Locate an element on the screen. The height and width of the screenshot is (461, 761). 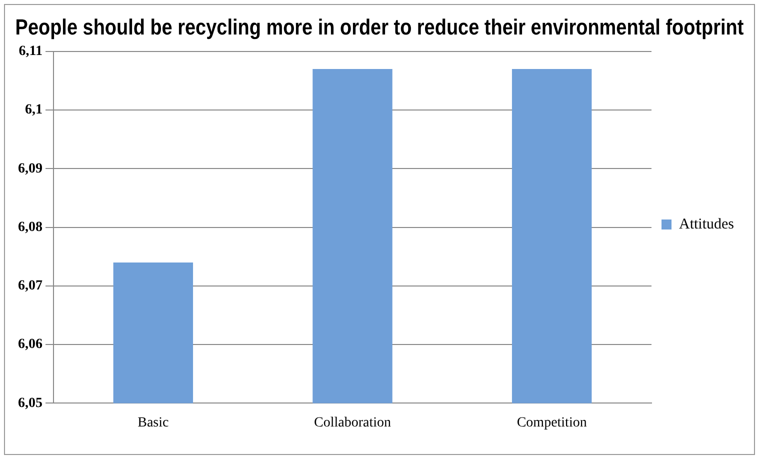
y-tick-label: 6,09 is located at coordinates (30, 168).